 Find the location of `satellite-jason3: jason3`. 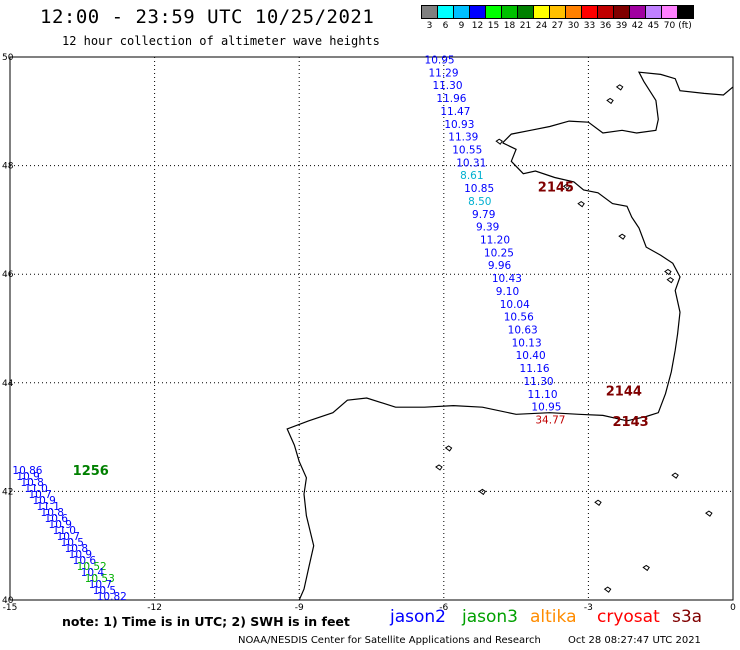

satellite-jason3: jason3 is located at coordinates (490, 617).